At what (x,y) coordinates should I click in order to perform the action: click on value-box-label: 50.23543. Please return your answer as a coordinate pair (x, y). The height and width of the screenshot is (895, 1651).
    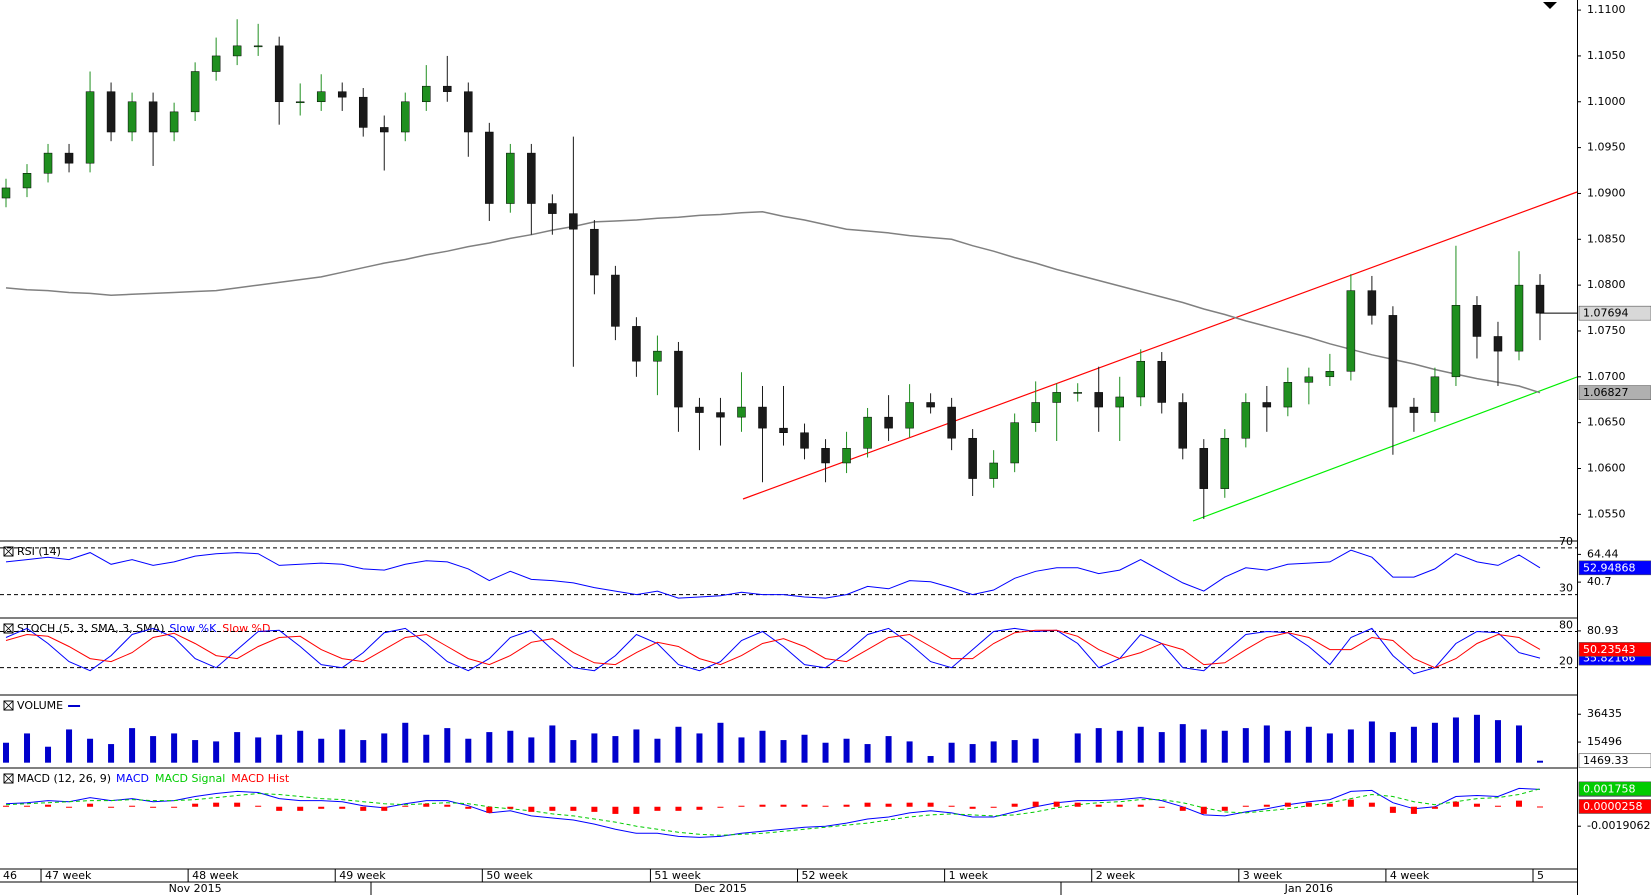
    Looking at the image, I should click on (1609, 649).